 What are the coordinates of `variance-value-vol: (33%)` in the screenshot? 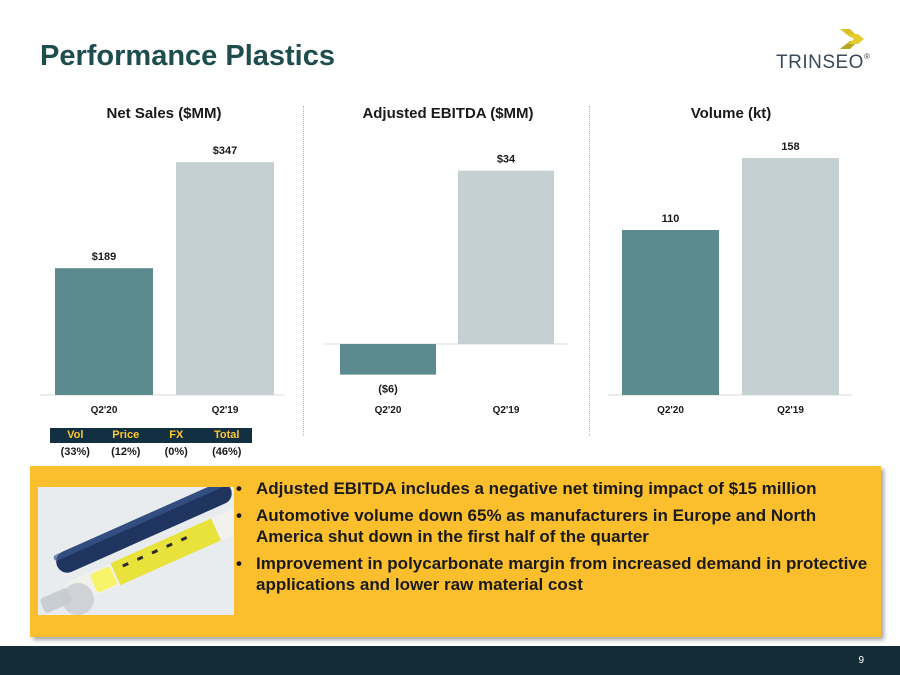 It's located at (75, 452).